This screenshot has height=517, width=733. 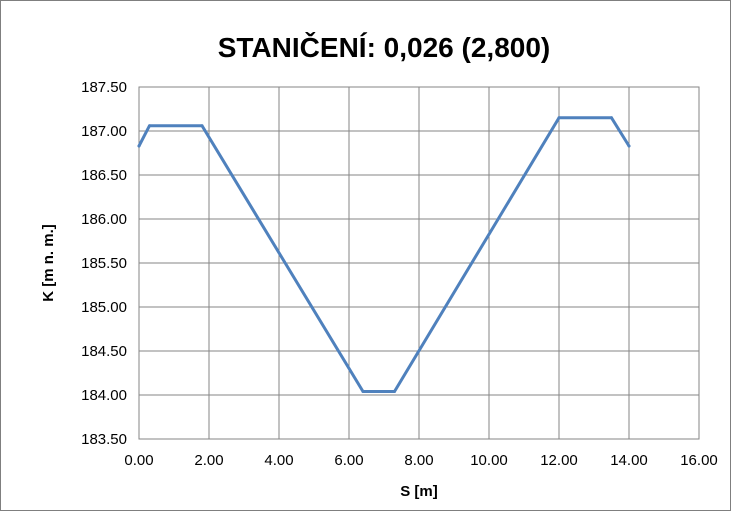 What do you see at coordinates (418, 460) in the screenshot?
I see `x-tick-label: 8.00` at bounding box center [418, 460].